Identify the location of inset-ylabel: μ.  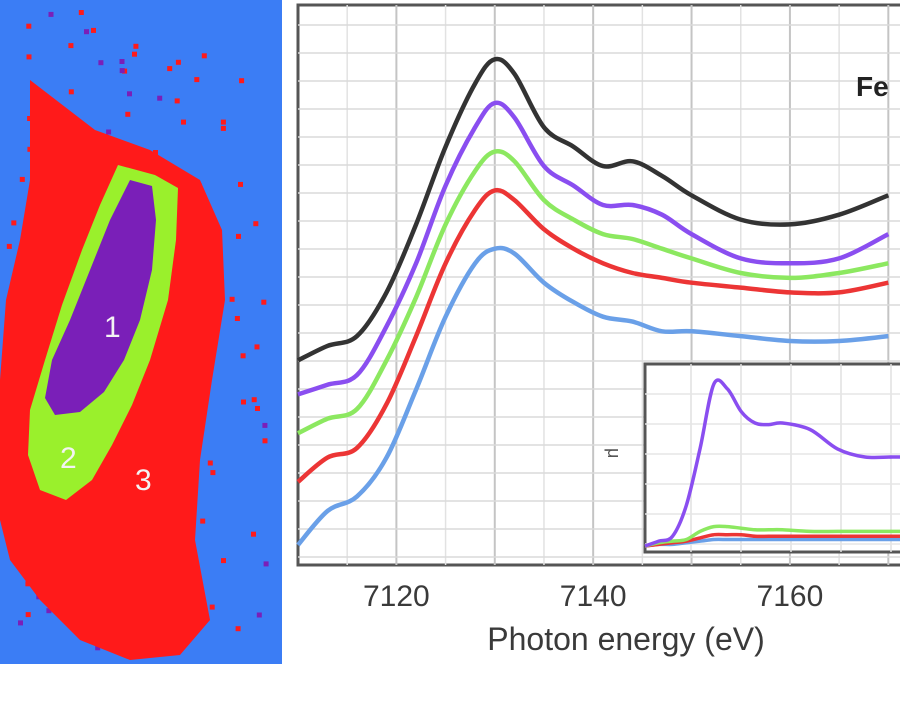
(614, 453).